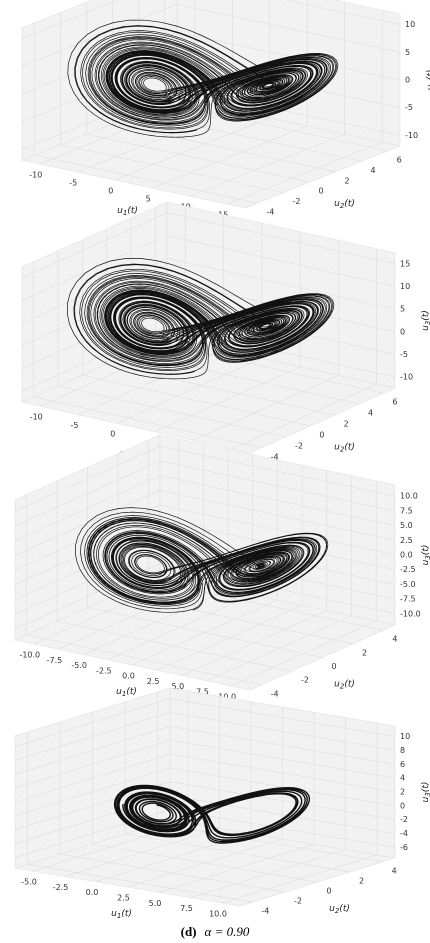 The height and width of the screenshot is (943, 430). Describe the element at coordinates (406, 540) in the screenshot. I see `tick-label: 2.5` at that location.